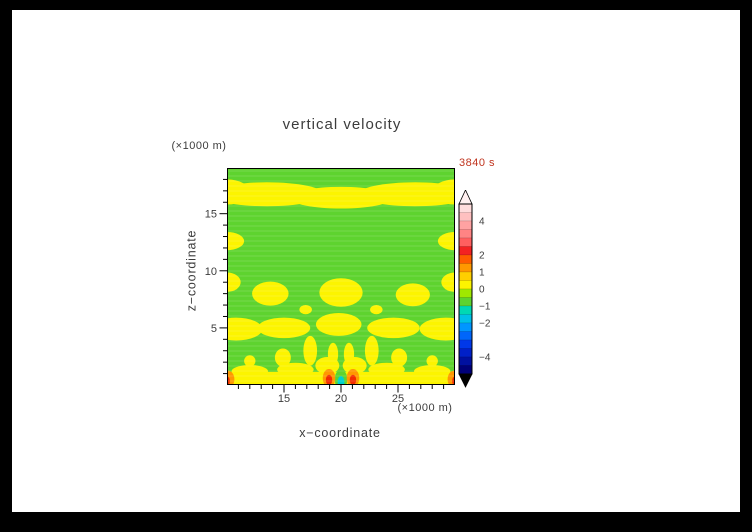 This screenshot has height=532, width=752. What do you see at coordinates (482, 256) in the screenshot?
I see `colorbar-tick-label: 2` at bounding box center [482, 256].